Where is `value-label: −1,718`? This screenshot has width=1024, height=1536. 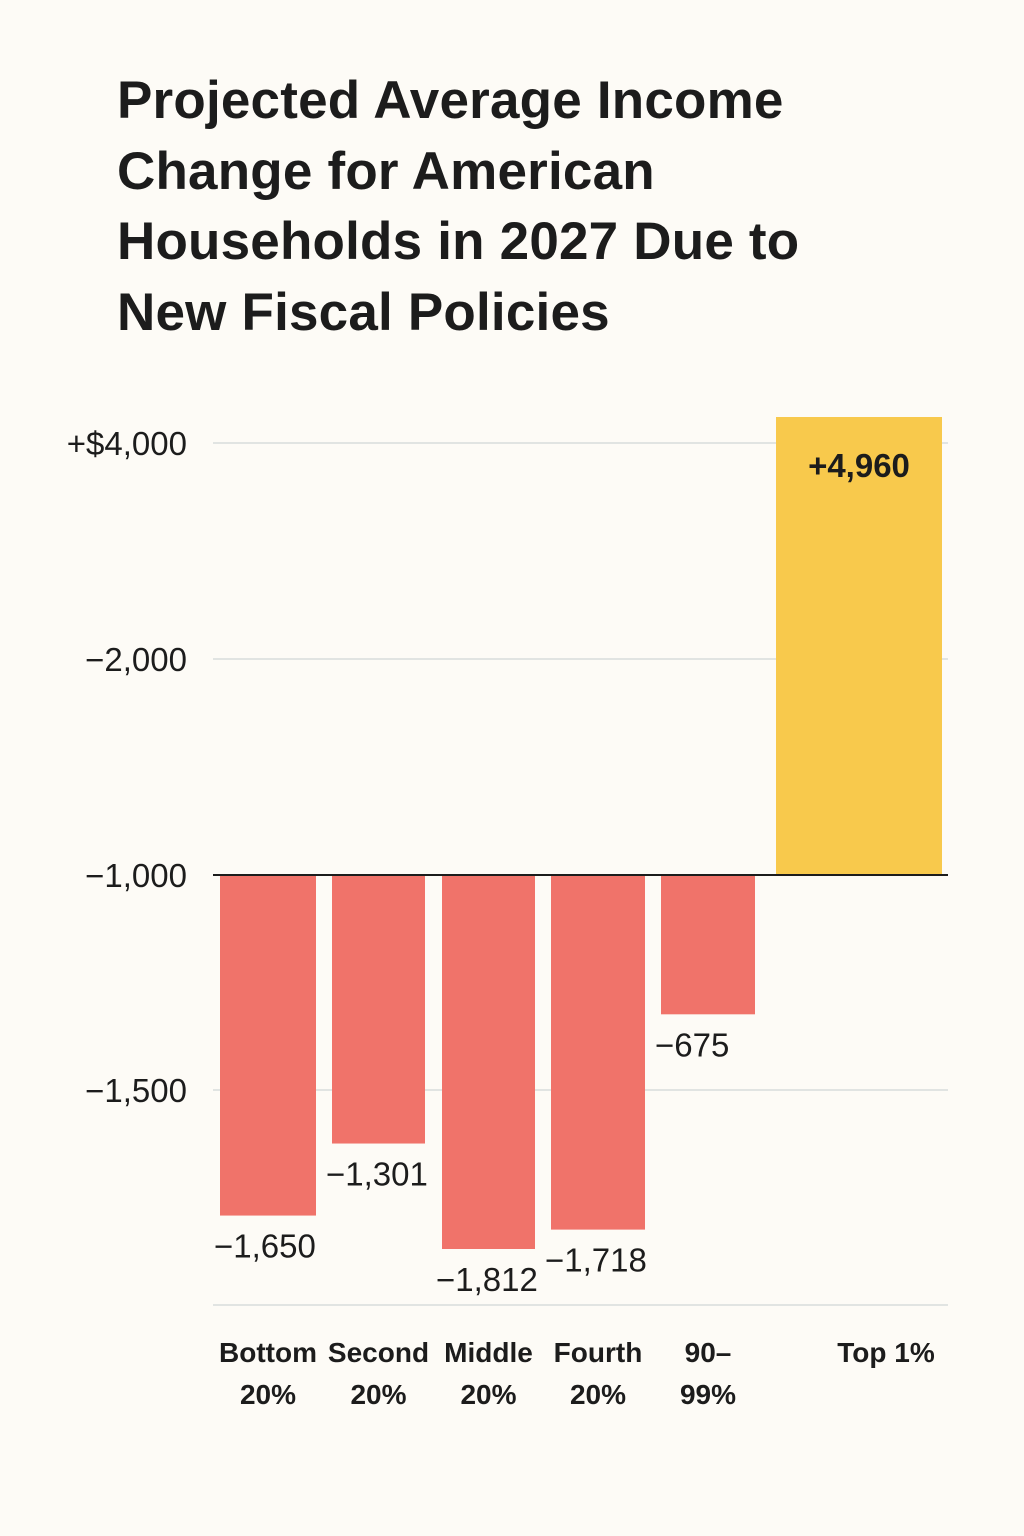
value-label: −1,718 is located at coordinates (596, 1260).